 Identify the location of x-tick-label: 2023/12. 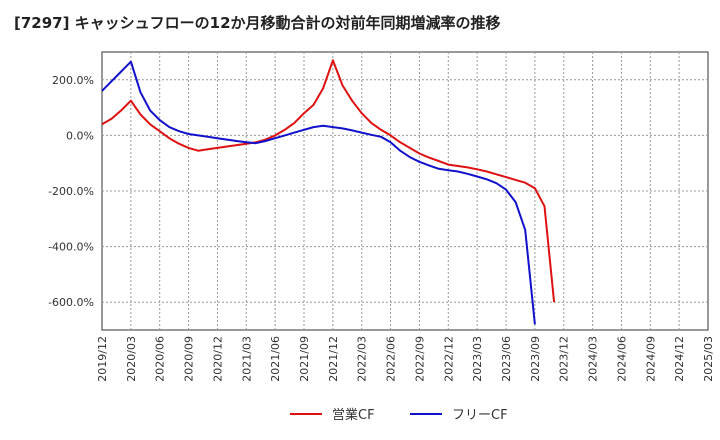
(564, 359).